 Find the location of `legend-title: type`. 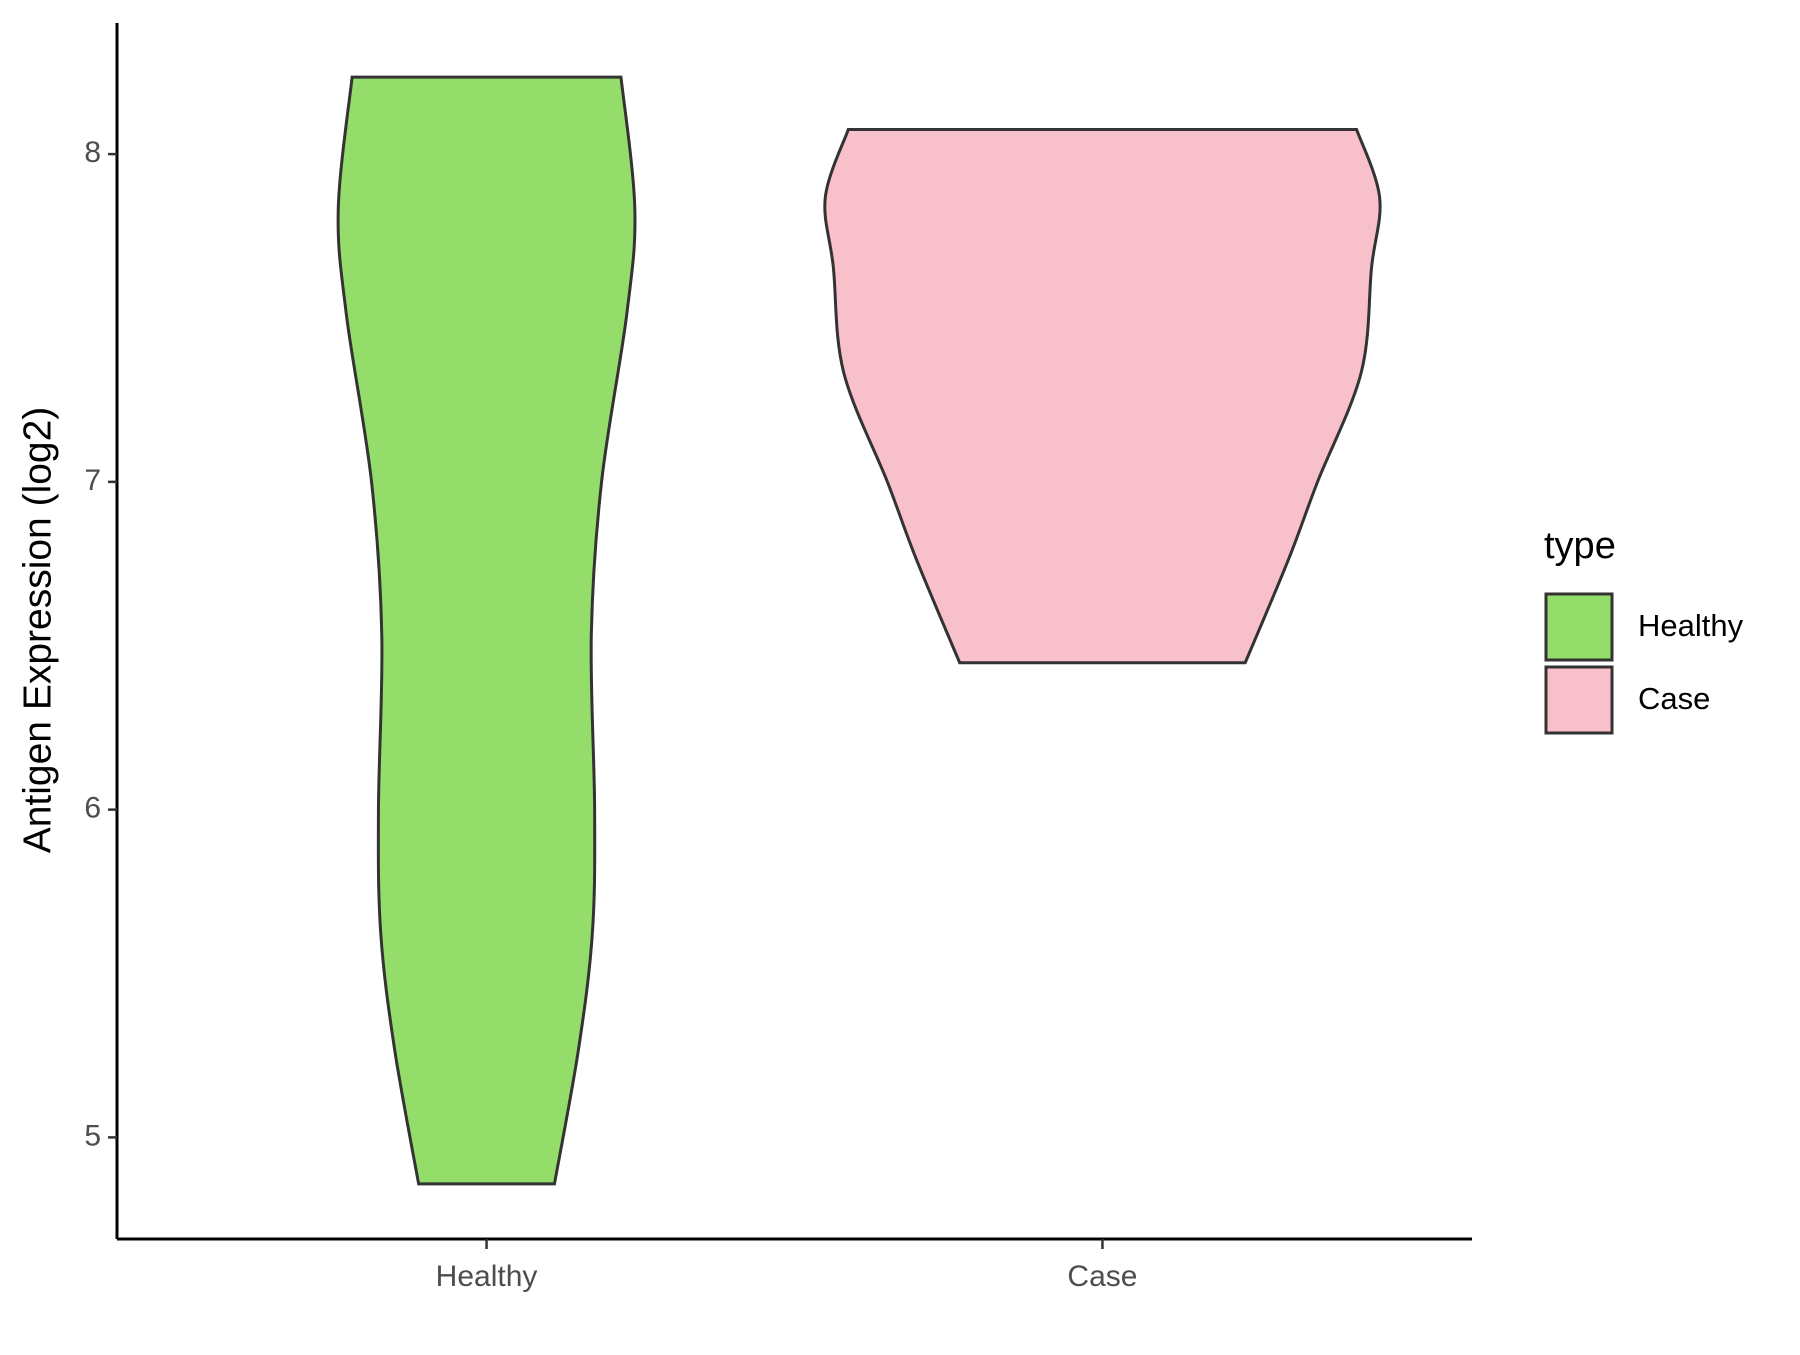

legend-title: type is located at coordinates (1580, 546).